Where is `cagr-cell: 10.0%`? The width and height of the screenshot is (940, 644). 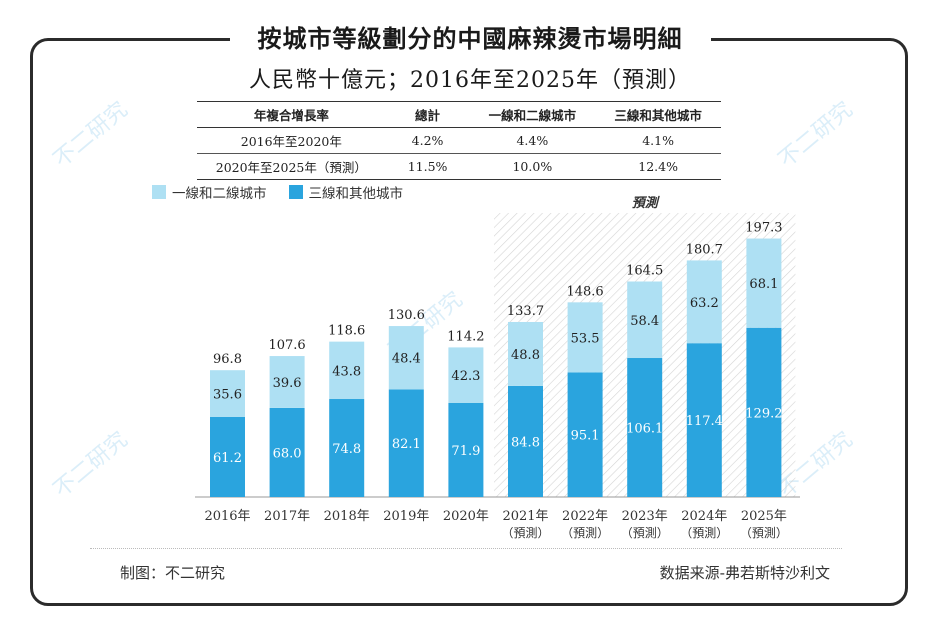
cagr-cell: 10.0% is located at coordinates (532, 166).